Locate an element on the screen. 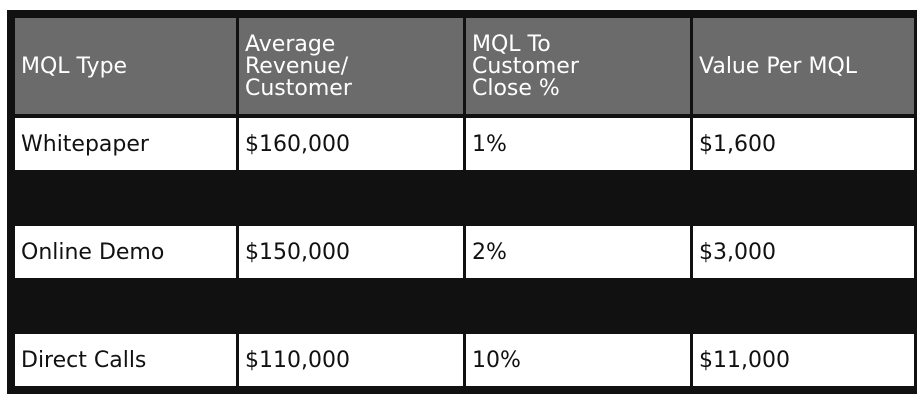 Image resolution: width=924 pixels, height=402 pixels. cell-average-revenue: $110,000 is located at coordinates (351, 360).